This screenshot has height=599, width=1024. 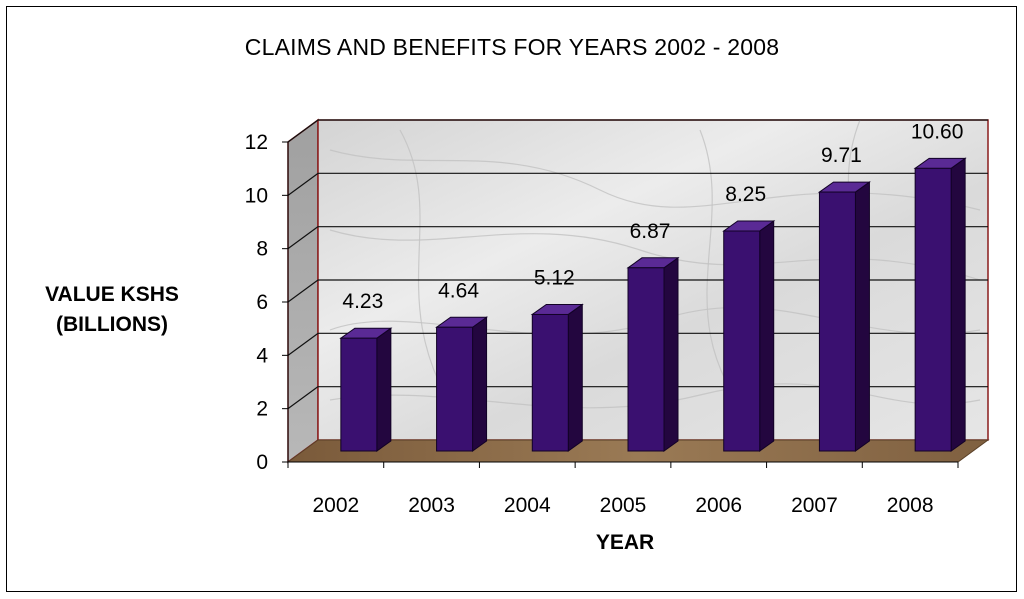 I want to click on bar-side-2006, so click(x=767, y=336).